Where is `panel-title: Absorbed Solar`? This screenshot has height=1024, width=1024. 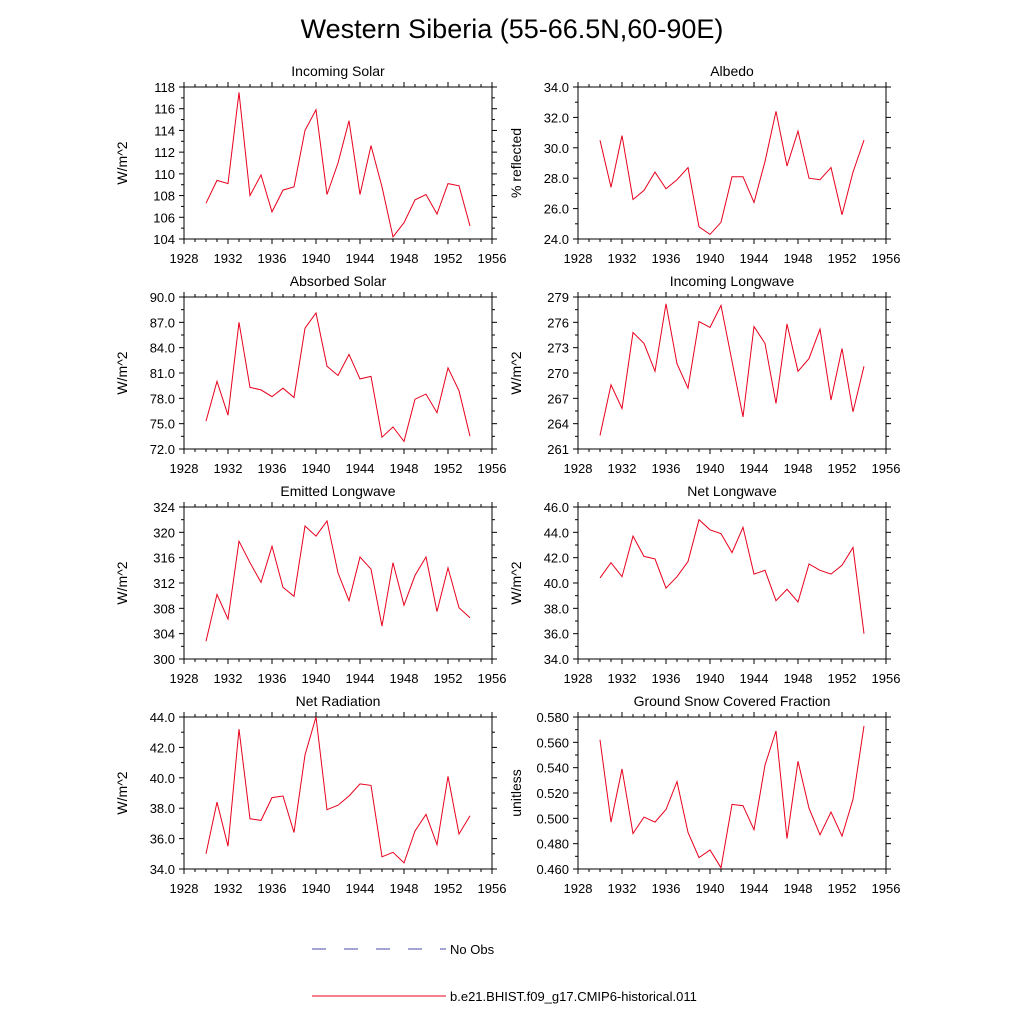 panel-title: Absorbed Solar is located at coordinates (338, 281).